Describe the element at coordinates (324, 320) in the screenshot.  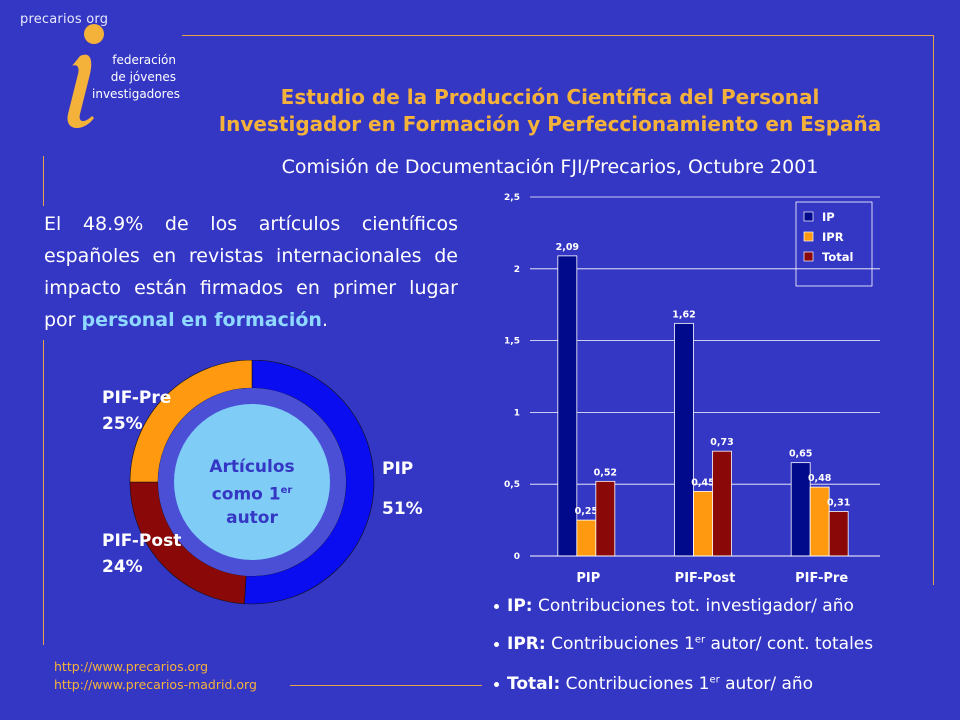
I see `intro-end: .` at that location.